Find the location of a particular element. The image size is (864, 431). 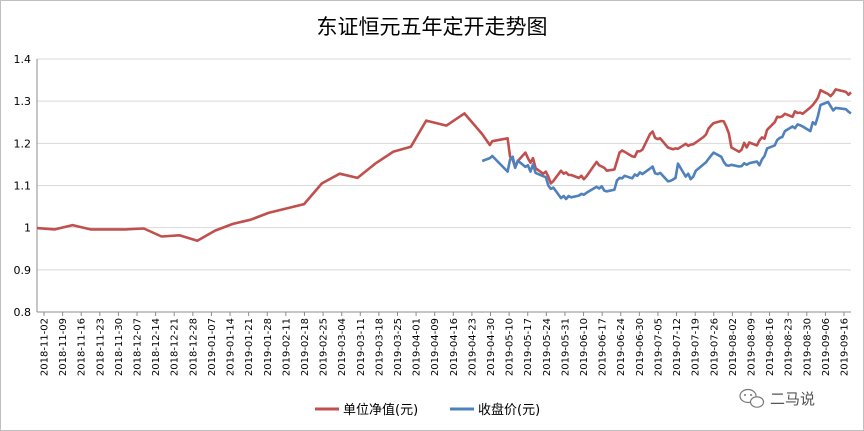

y-axis-ticks: 1.4 1.3 1.2 1.1 1 0.9 0.8 is located at coordinates (23, 186).